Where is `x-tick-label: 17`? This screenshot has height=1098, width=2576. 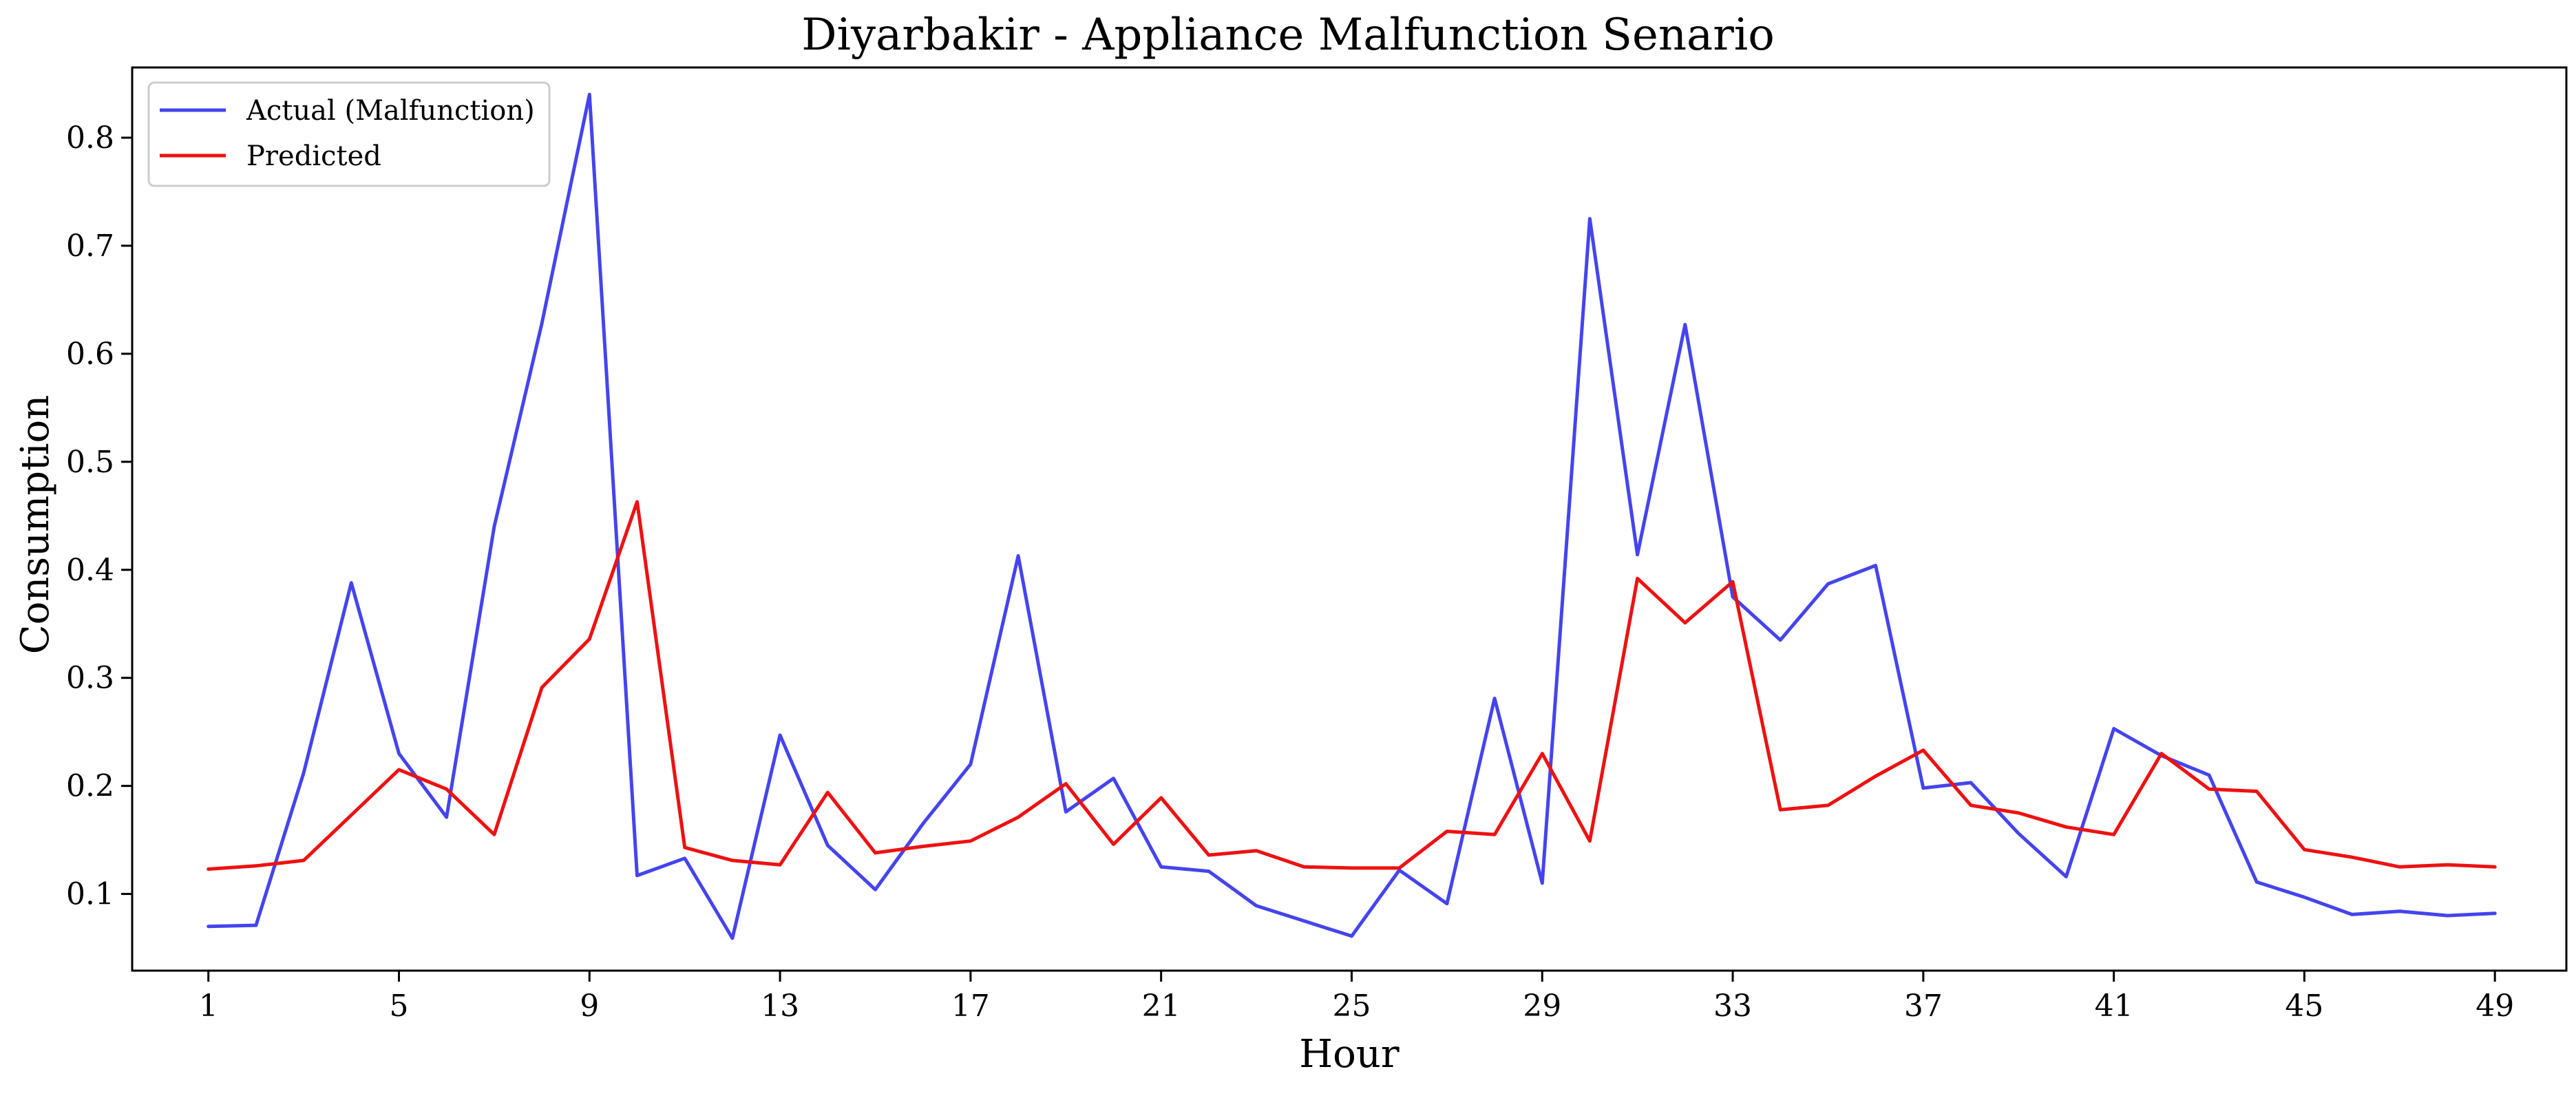
x-tick-label: 17 is located at coordinates (971, 1007).